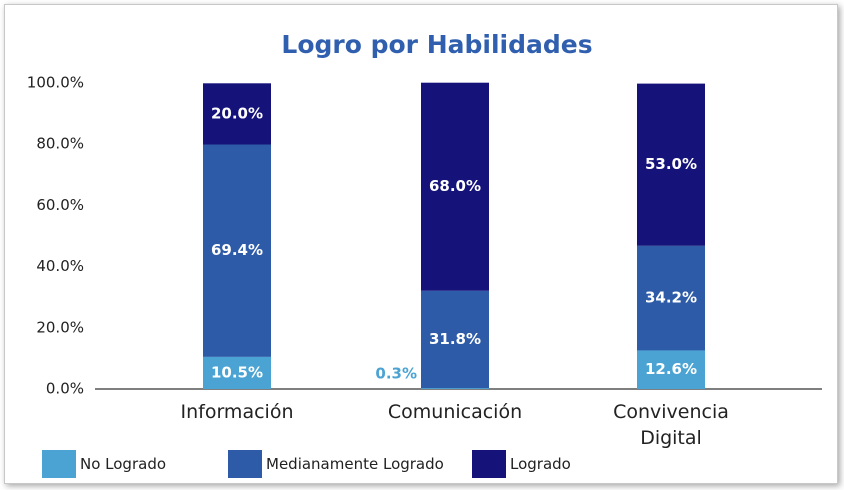  What do you see at coordinates (671, 425) in the screenshot?
I see `x-tick-label: Convivencia Digital` at bounding box center [671, 425].